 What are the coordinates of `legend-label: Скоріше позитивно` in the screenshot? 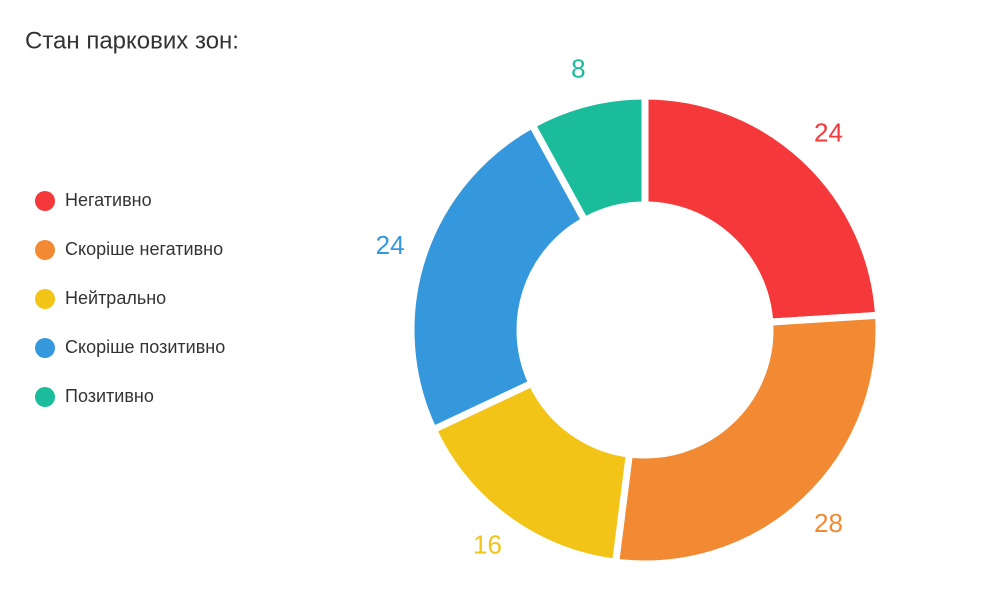 It's located at (145, 347).